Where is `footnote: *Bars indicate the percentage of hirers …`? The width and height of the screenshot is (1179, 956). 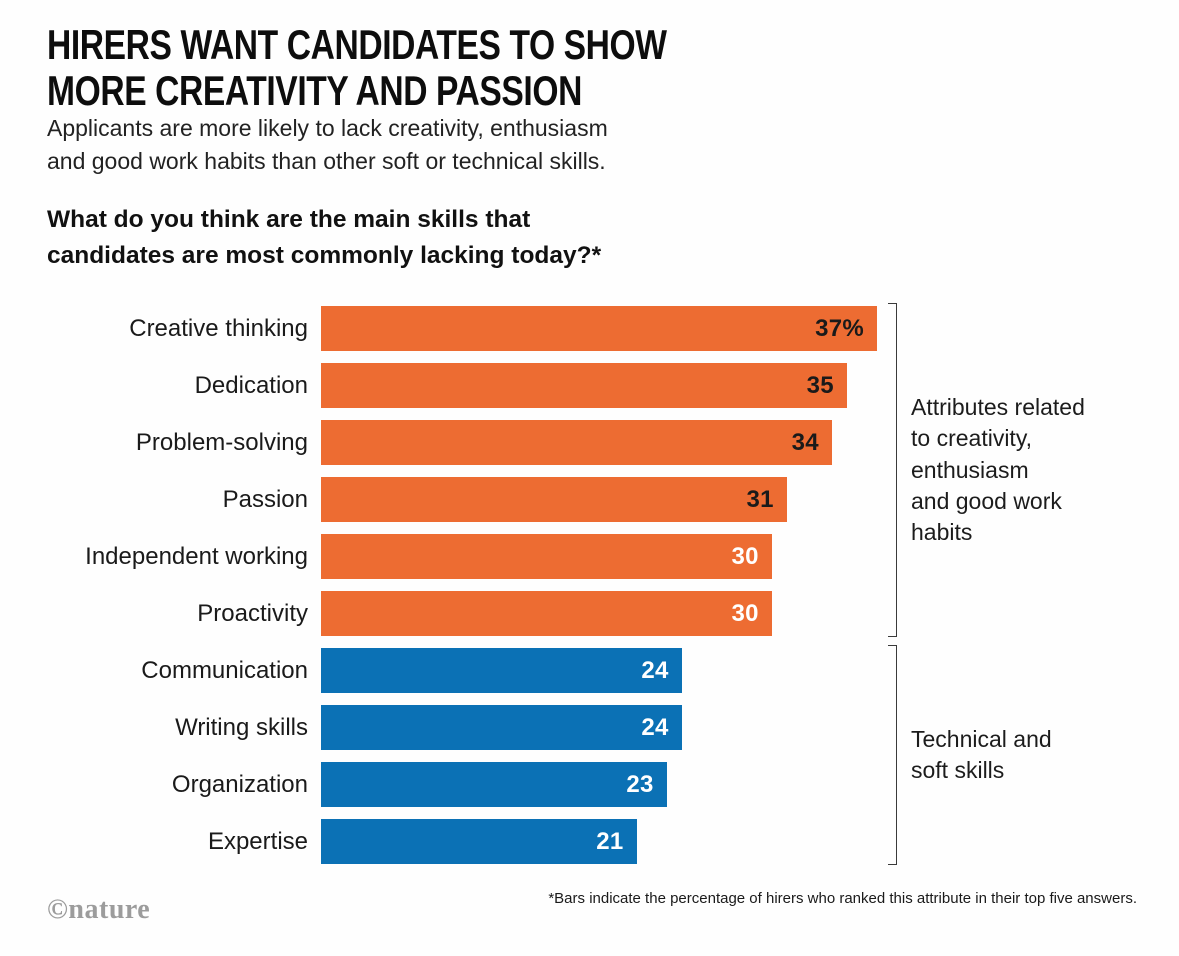 footnote: *Bars indicate the percentage of hirers … is located at coordinates (842, 898).